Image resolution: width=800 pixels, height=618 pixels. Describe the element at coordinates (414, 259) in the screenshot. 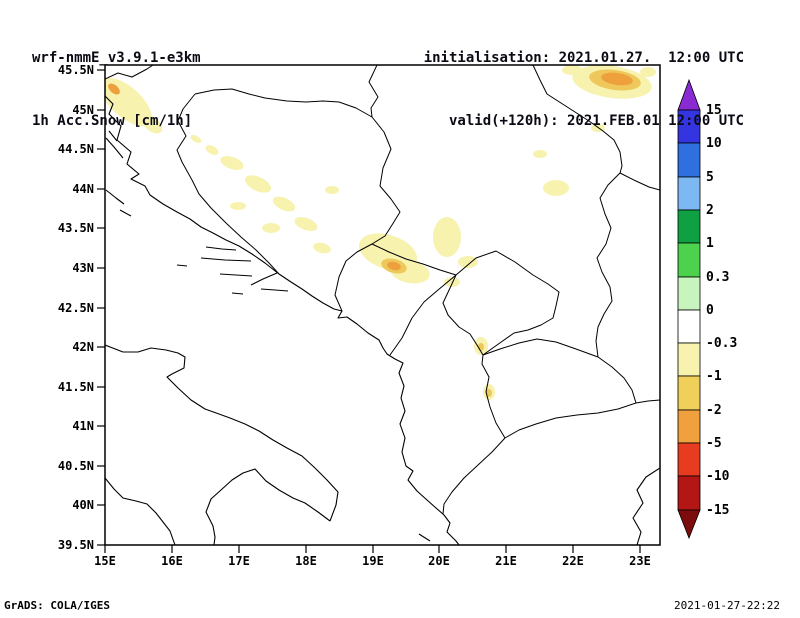

I see `border-montenegro-serbia` at that location.